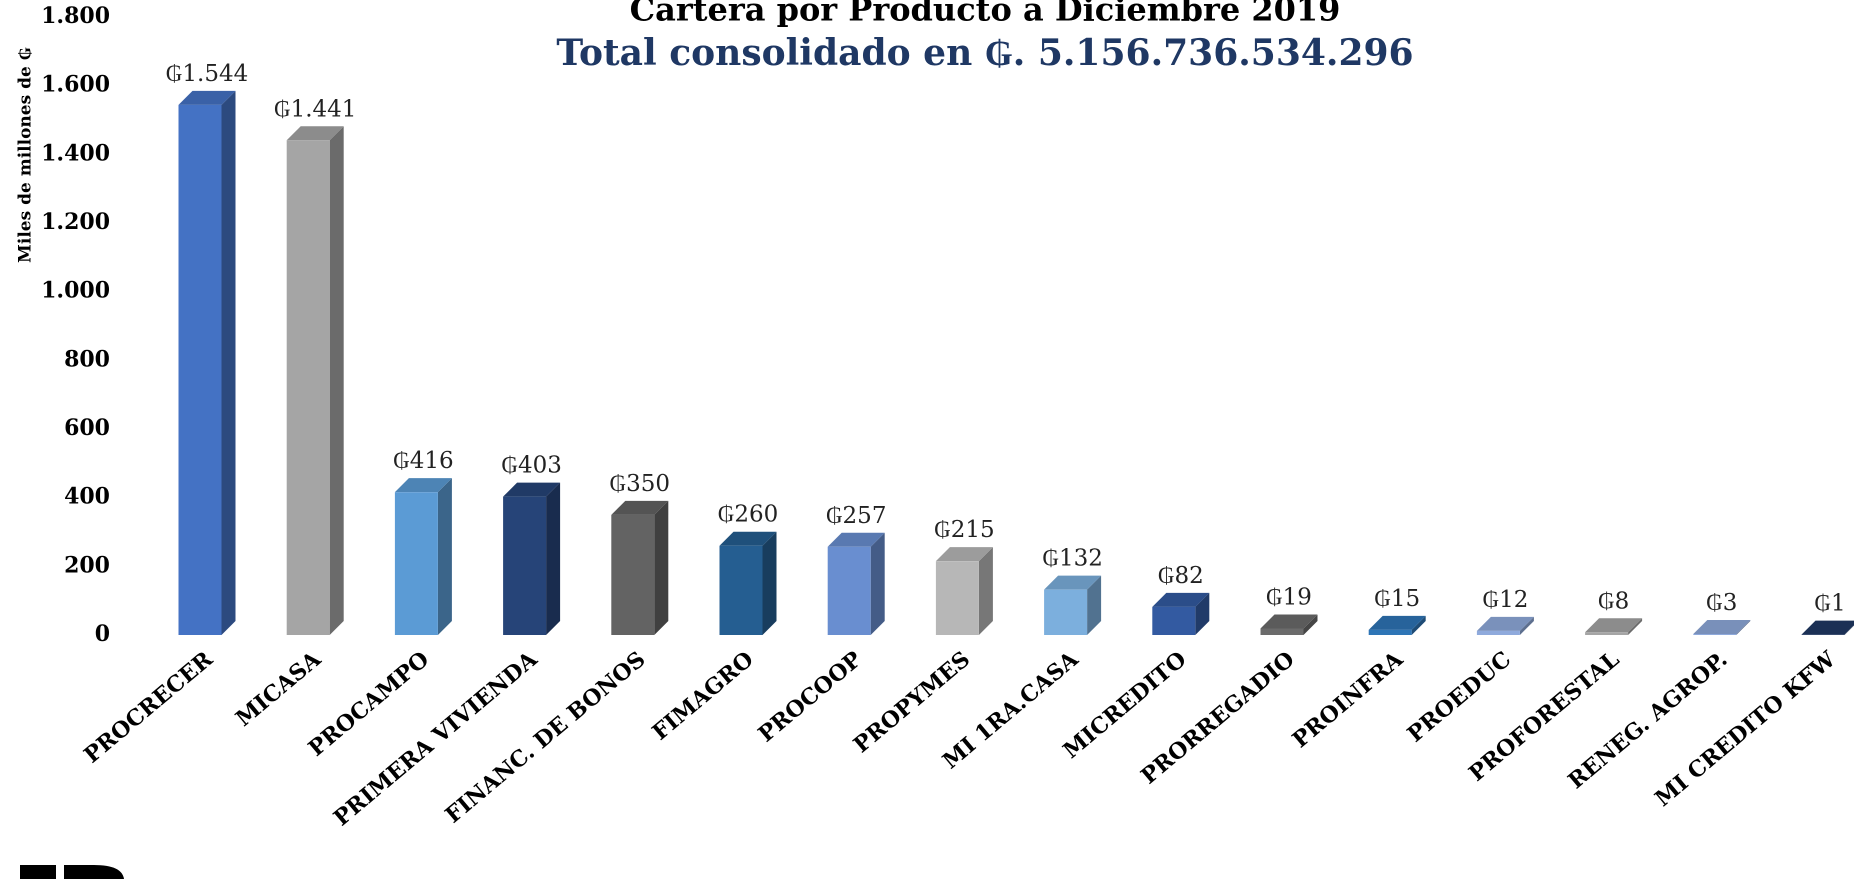  What do you see at coordinates (1181, 576) in the screenshot?
I see `value-label: ₲82` at bounding box center [1181, 576].